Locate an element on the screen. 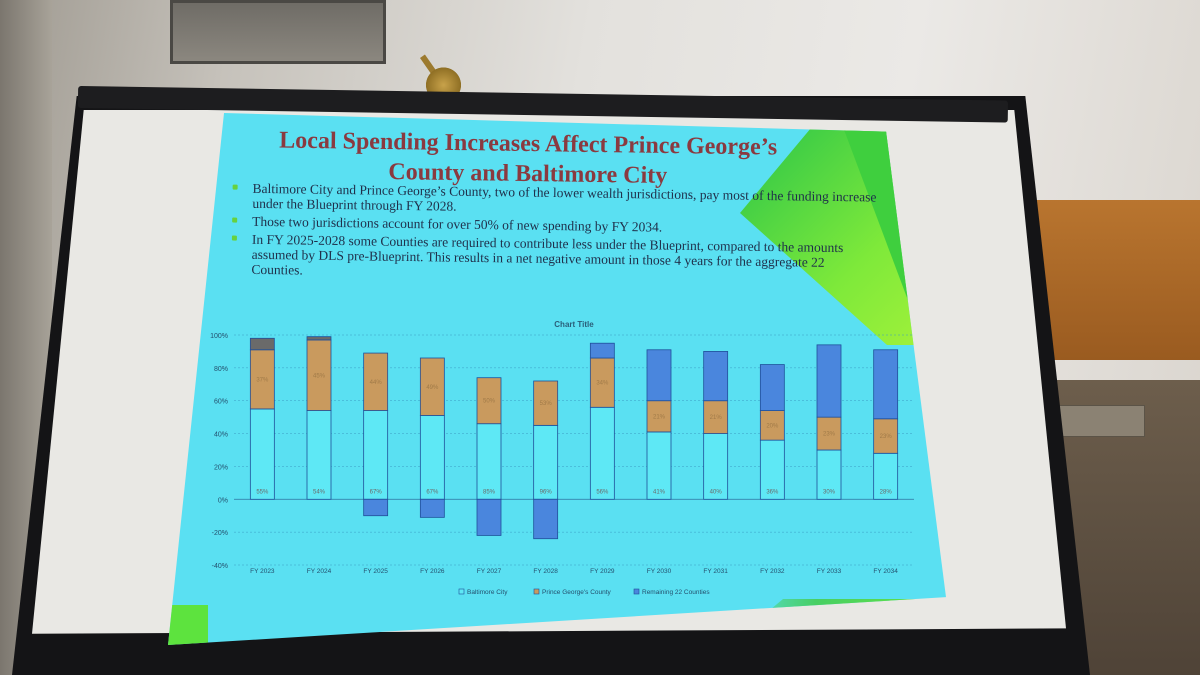  data-label: 45% is located at coordinates (319, 376).